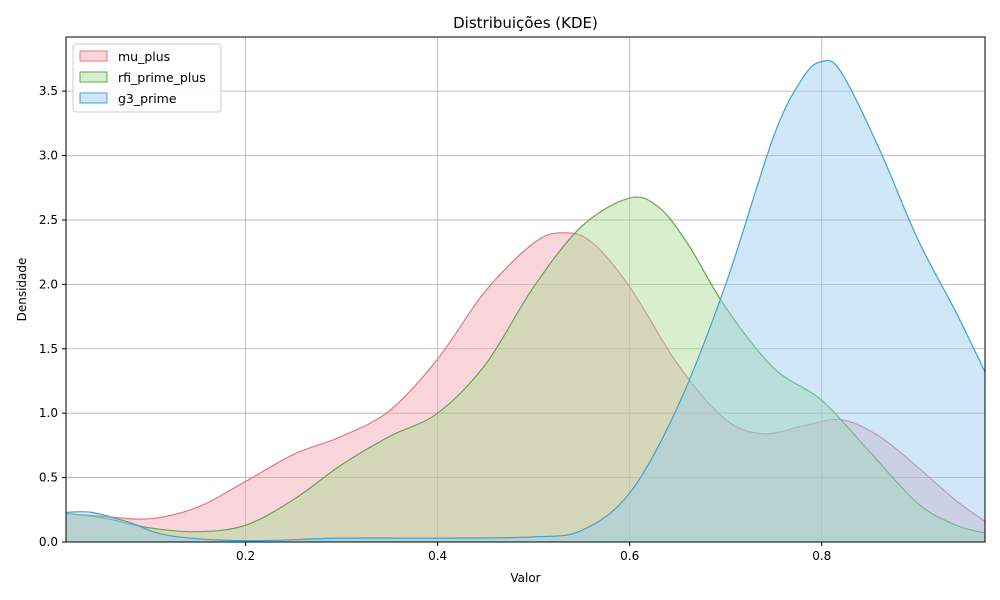  What do you see at coordinates (821, 556) in the screenshot?
I see `x-tick-label: 0.8` at bounding box center [821, 556].